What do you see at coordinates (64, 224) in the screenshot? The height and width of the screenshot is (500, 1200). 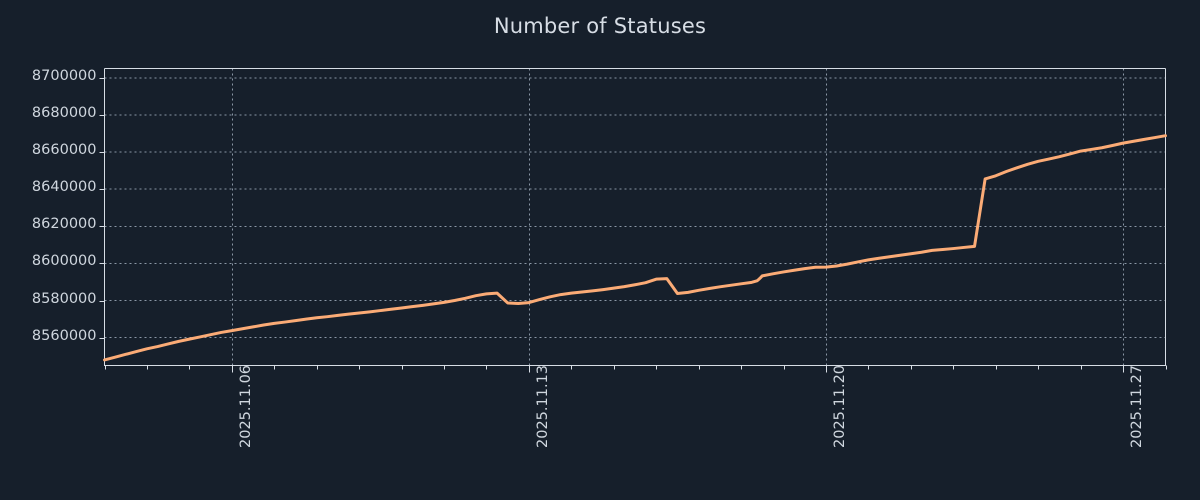 I see `y-tick-label: 8620000` at bounding box center [64, 224].